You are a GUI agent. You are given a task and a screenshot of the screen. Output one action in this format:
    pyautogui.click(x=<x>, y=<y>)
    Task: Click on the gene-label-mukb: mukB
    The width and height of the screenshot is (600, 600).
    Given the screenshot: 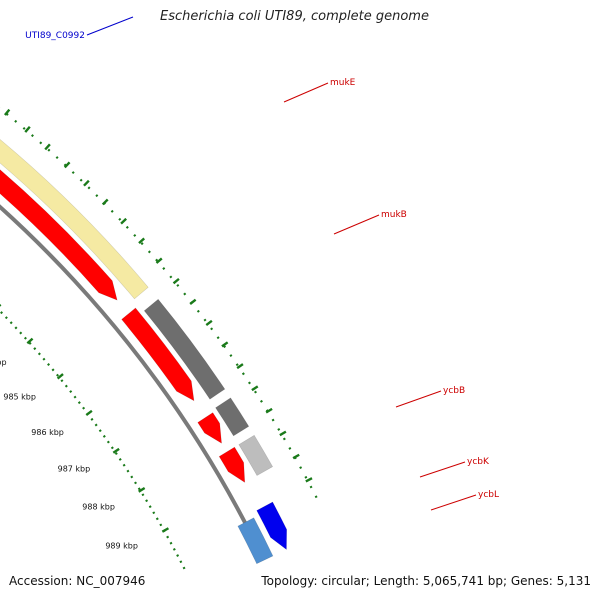 What is the action you would take?
    pyautogui.click(x=394, y=215)
    